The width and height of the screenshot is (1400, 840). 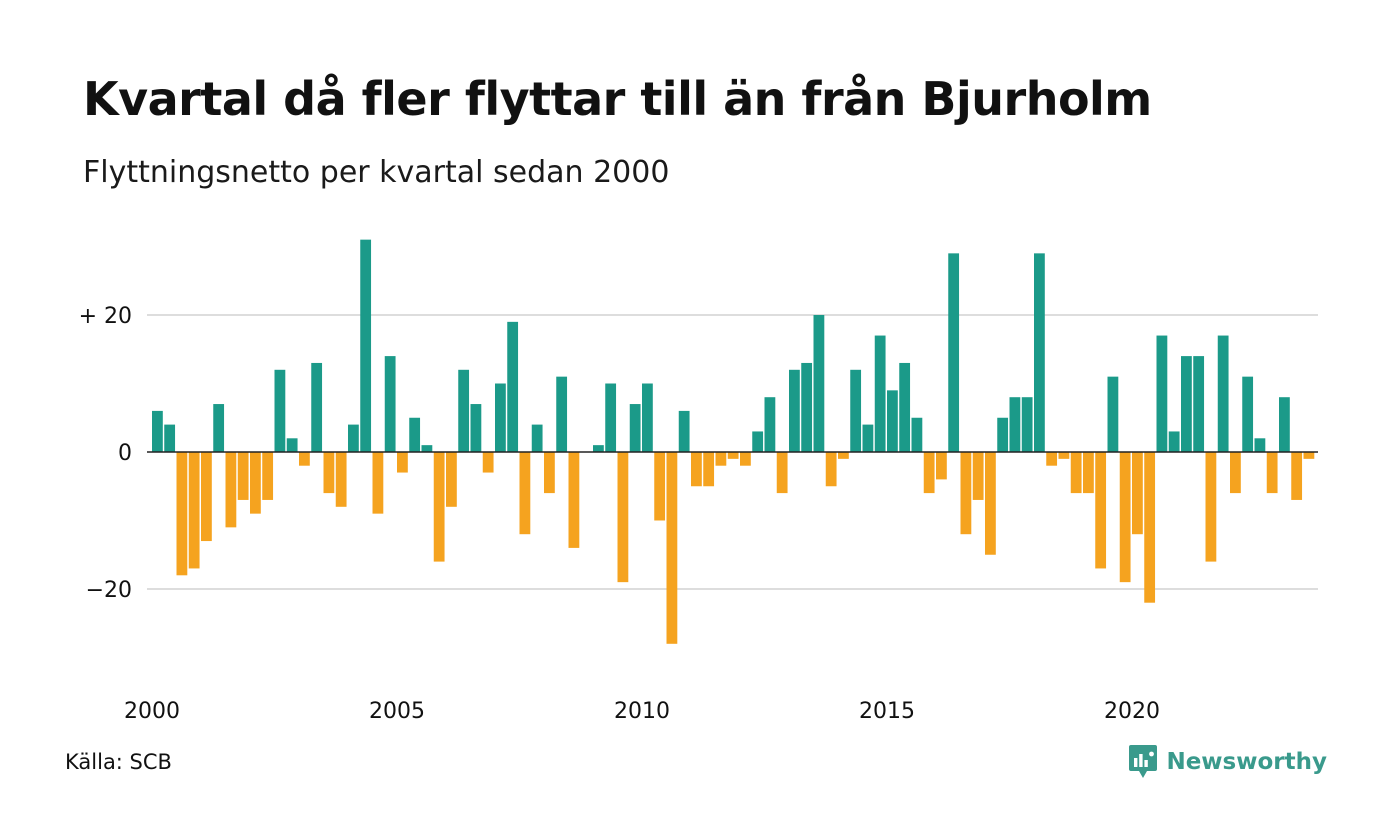 I want to click on y-tick-label: −20, so click(x=109, y=590).